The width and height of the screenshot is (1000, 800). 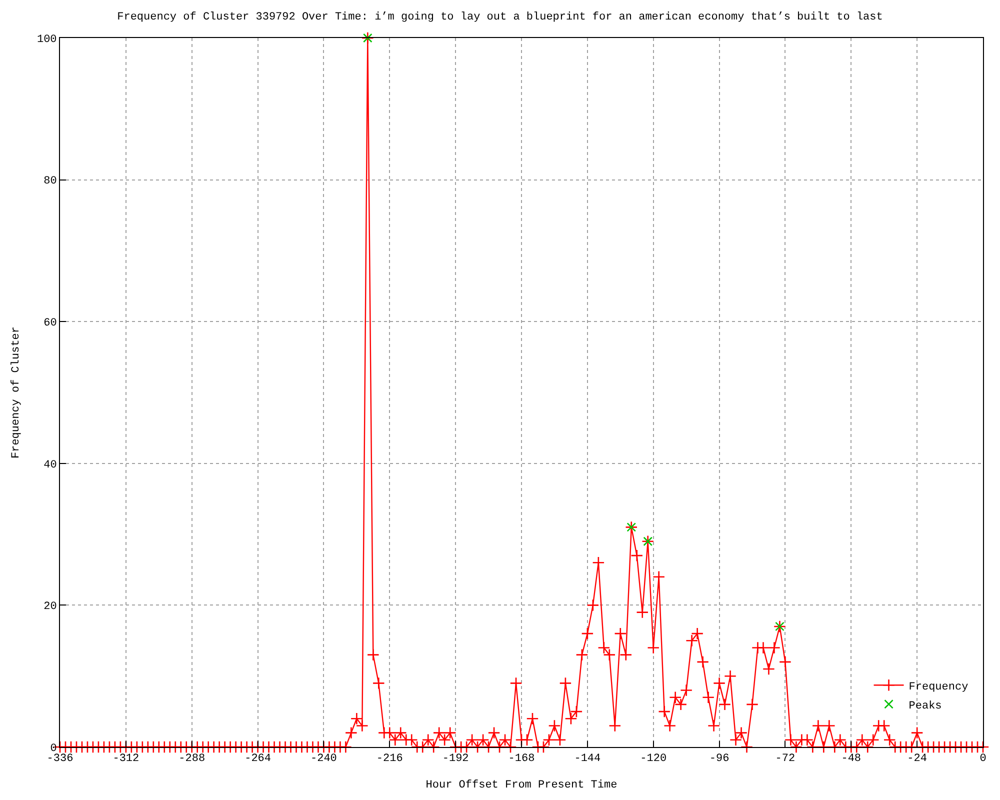 What do you see at coordinates (938, 687) in the screenshot?
I see `legend-label: Frequency` at bounding box center [938, 687].